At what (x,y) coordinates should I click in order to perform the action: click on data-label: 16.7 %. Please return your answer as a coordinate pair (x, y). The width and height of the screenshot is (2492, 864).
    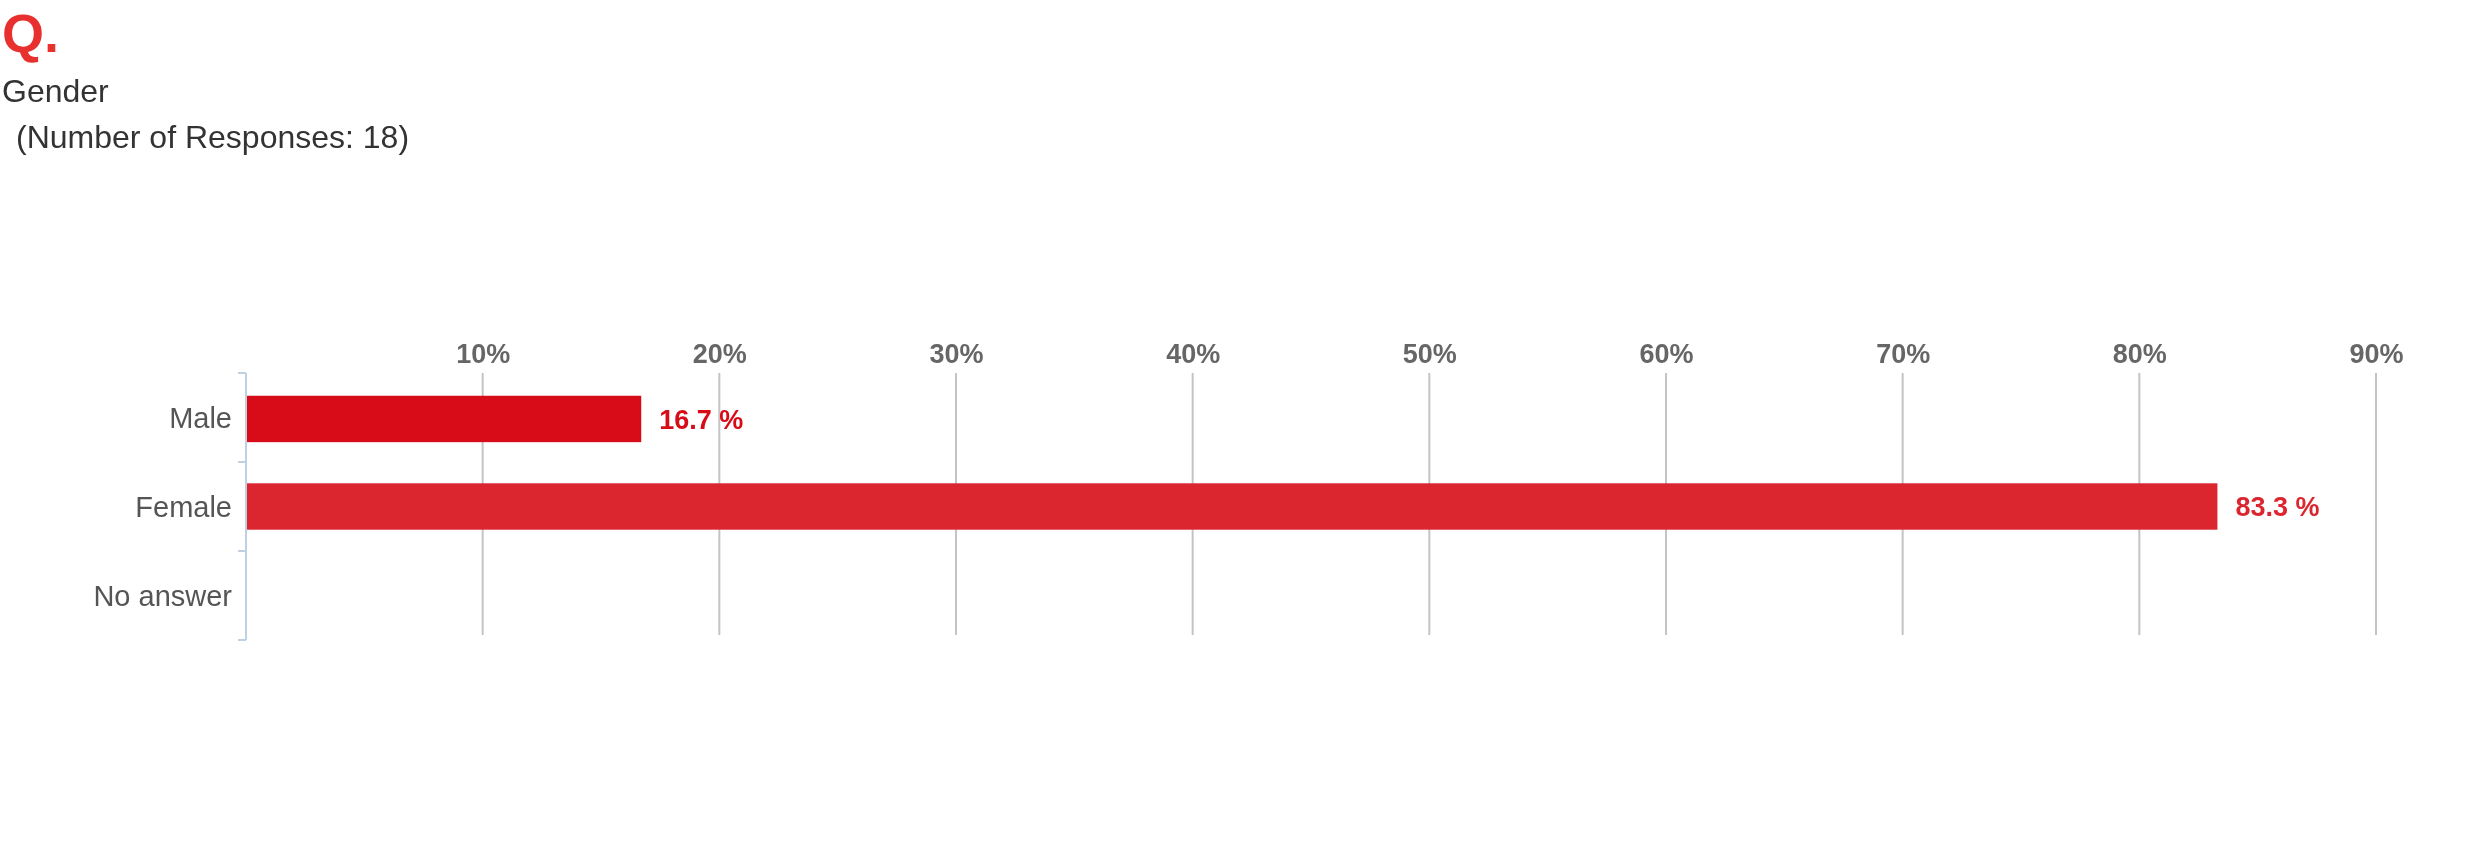
    Looking at the image, I should click on (701, 419).